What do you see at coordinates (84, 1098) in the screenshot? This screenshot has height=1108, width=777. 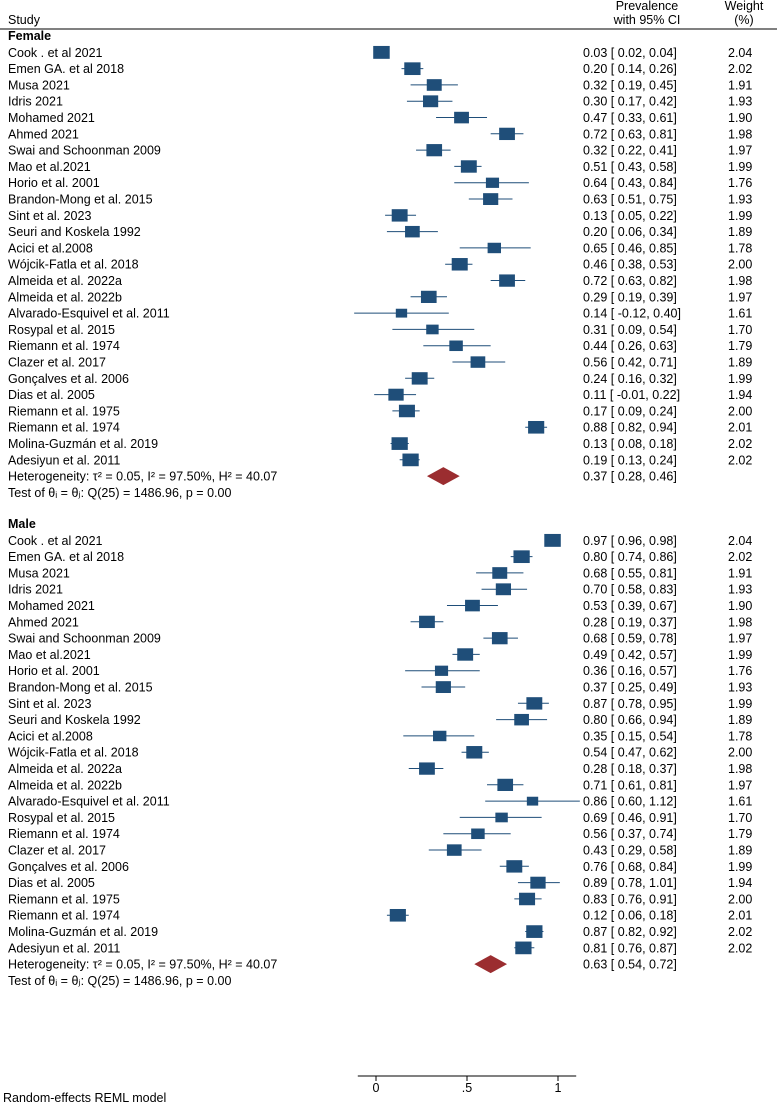 I see `model-note: Random-effects REML model` at bounding box center [84, 1098].